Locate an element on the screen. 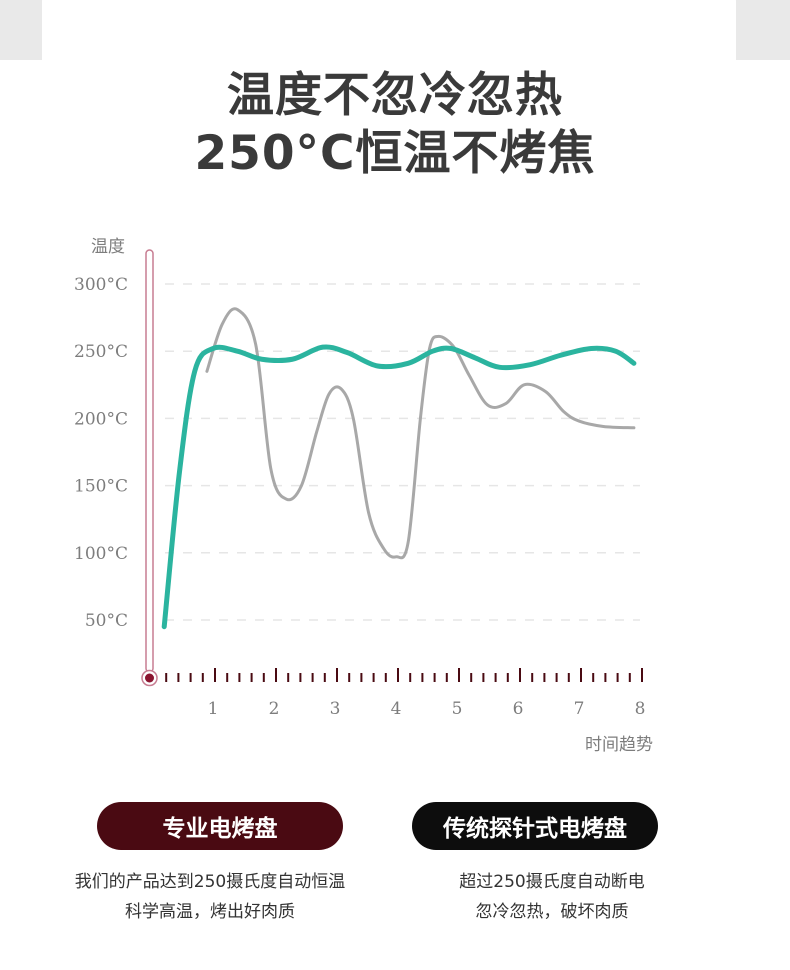 This screenshot has width=790, height=970. y-tick-labels: 50°C 100°C 150°C 200°C 250°C 300°C is located at coordinates (101, 453).